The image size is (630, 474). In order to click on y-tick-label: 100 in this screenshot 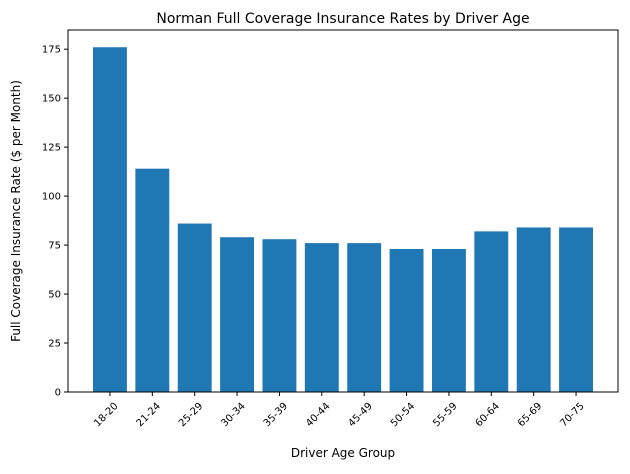, I will do `click(51, 197)`.